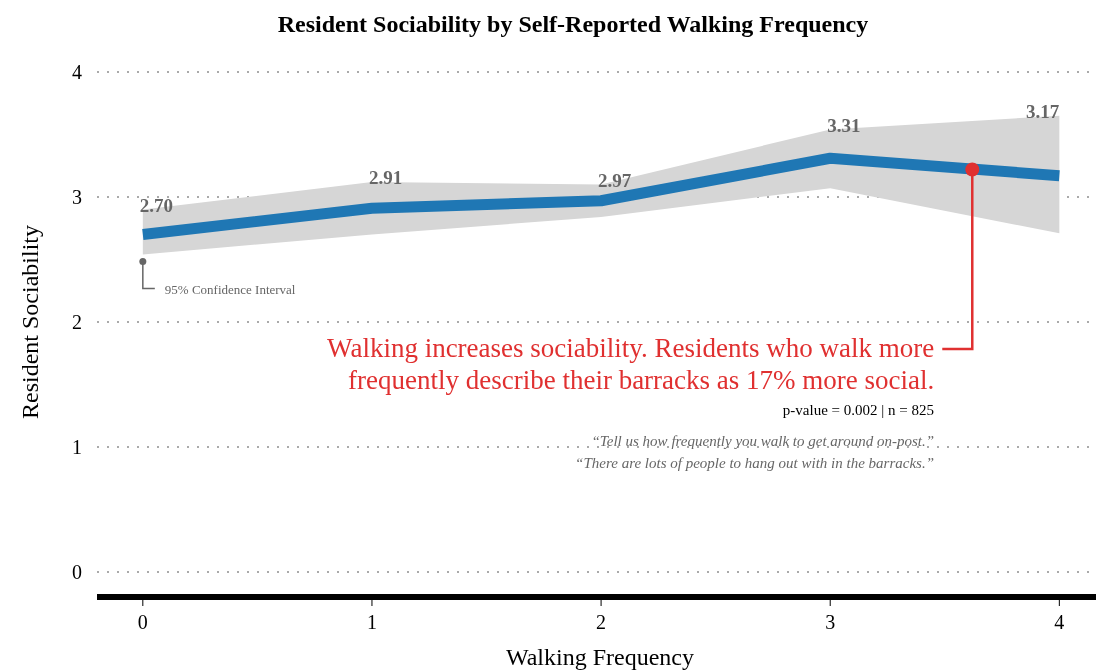 The image size is (1096, 671). I want to click on x-tick-label: 2, so click(601, 622).